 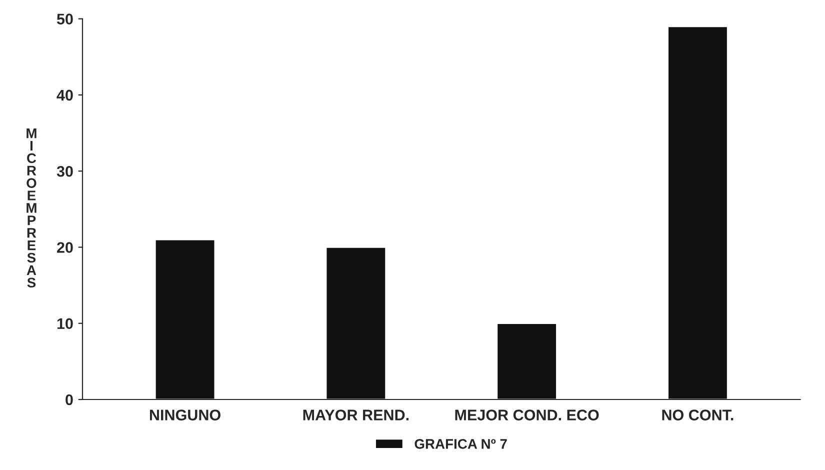 I want to click on text: MICROEMPRESAS, so click(x=31, y=208).